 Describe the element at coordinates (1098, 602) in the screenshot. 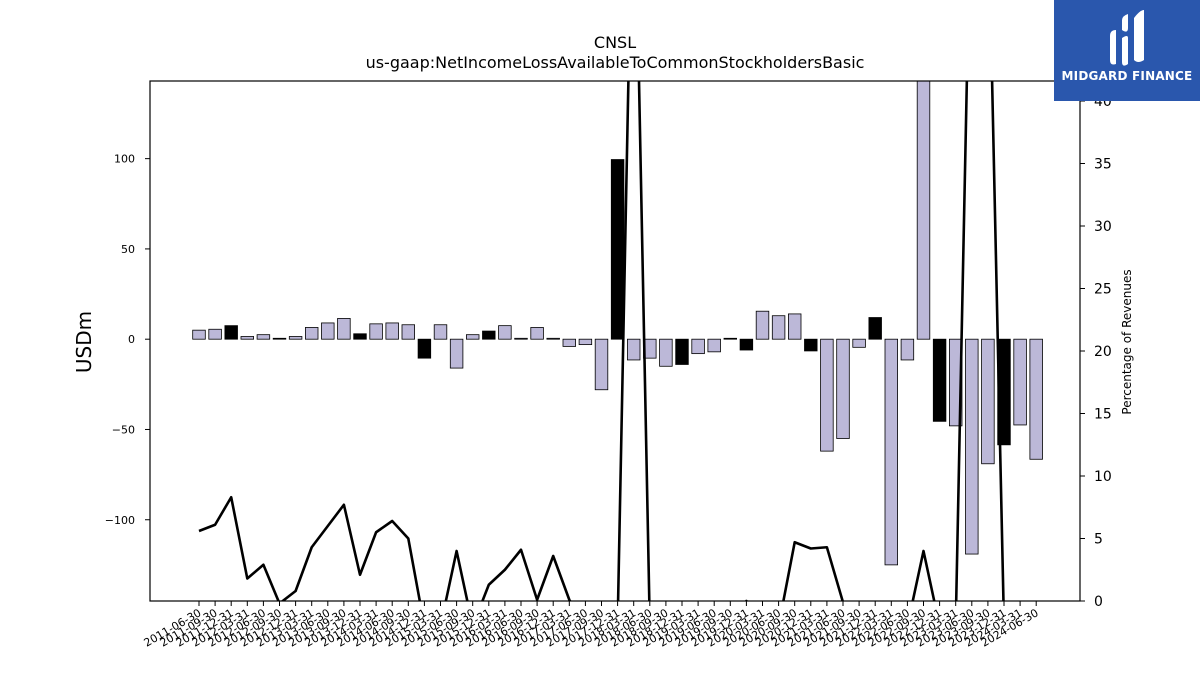

I see `y2-tick-label: 0` at that location.